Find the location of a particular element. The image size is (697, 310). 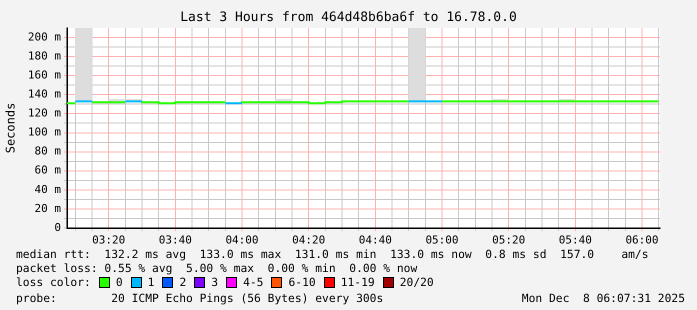

x-tick-label: 03:40 is located at coordinates (175, 239).